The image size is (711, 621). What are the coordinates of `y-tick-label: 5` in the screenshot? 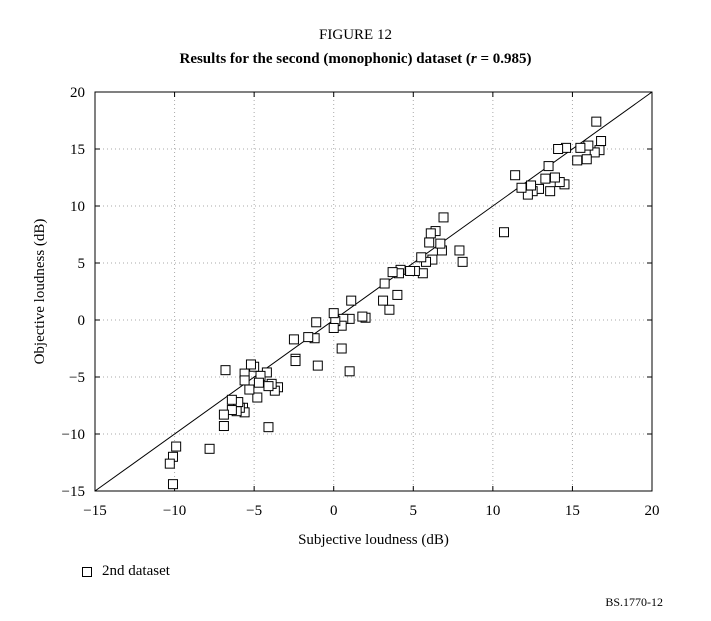 It's located at (82, 264).